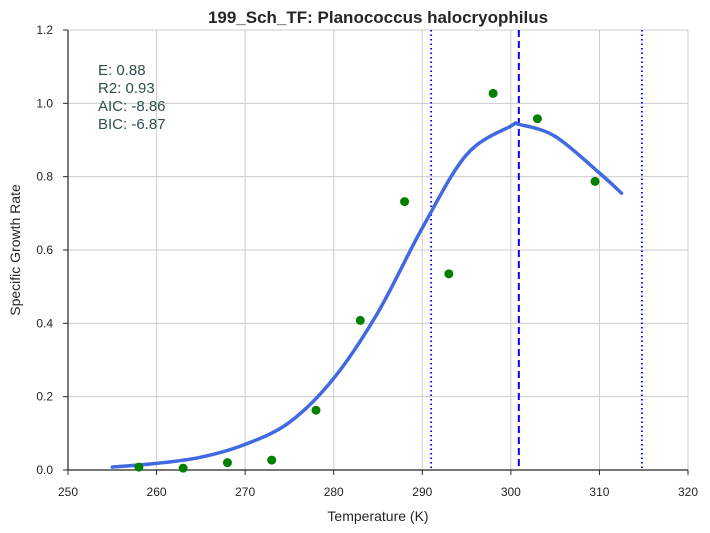  Describe the element at coordinates (126, 88) in the screenshot. I see `stat-r2: R2: 0.93` at that location.